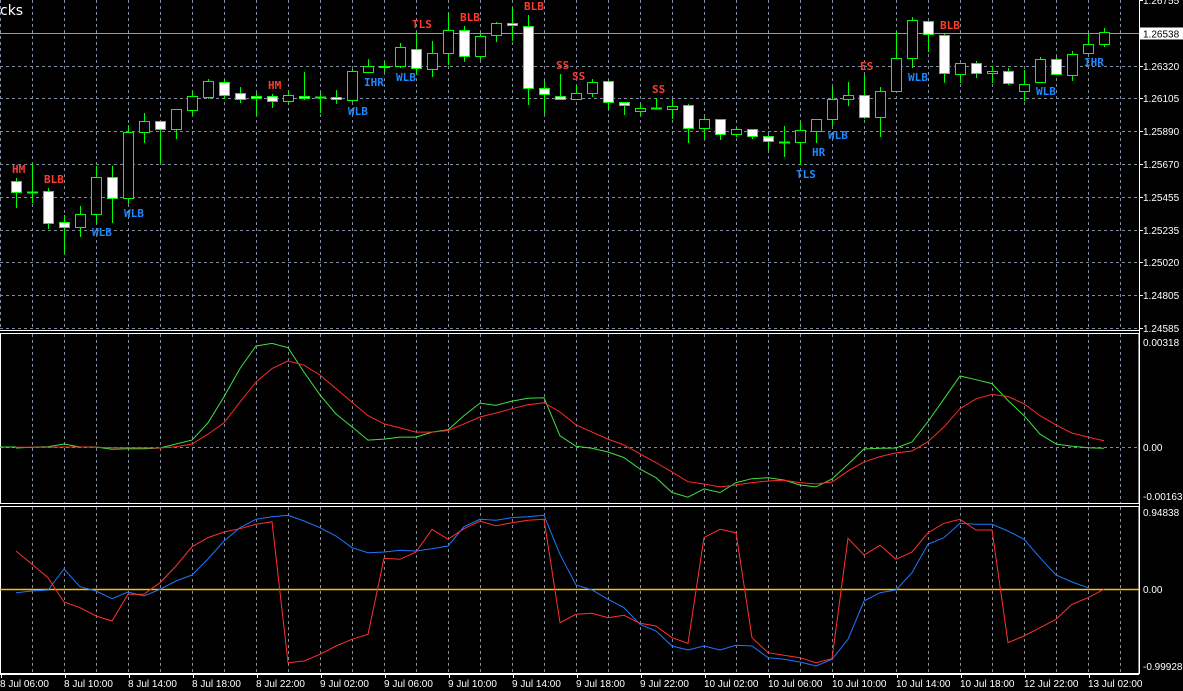 The height and width of the screenshot is (691, 1183). What do you see at coordinates (472, 684) in the screenshot?
I see `time-axis-label: 9 Jul 10:00` at bounding box center [472, 684].